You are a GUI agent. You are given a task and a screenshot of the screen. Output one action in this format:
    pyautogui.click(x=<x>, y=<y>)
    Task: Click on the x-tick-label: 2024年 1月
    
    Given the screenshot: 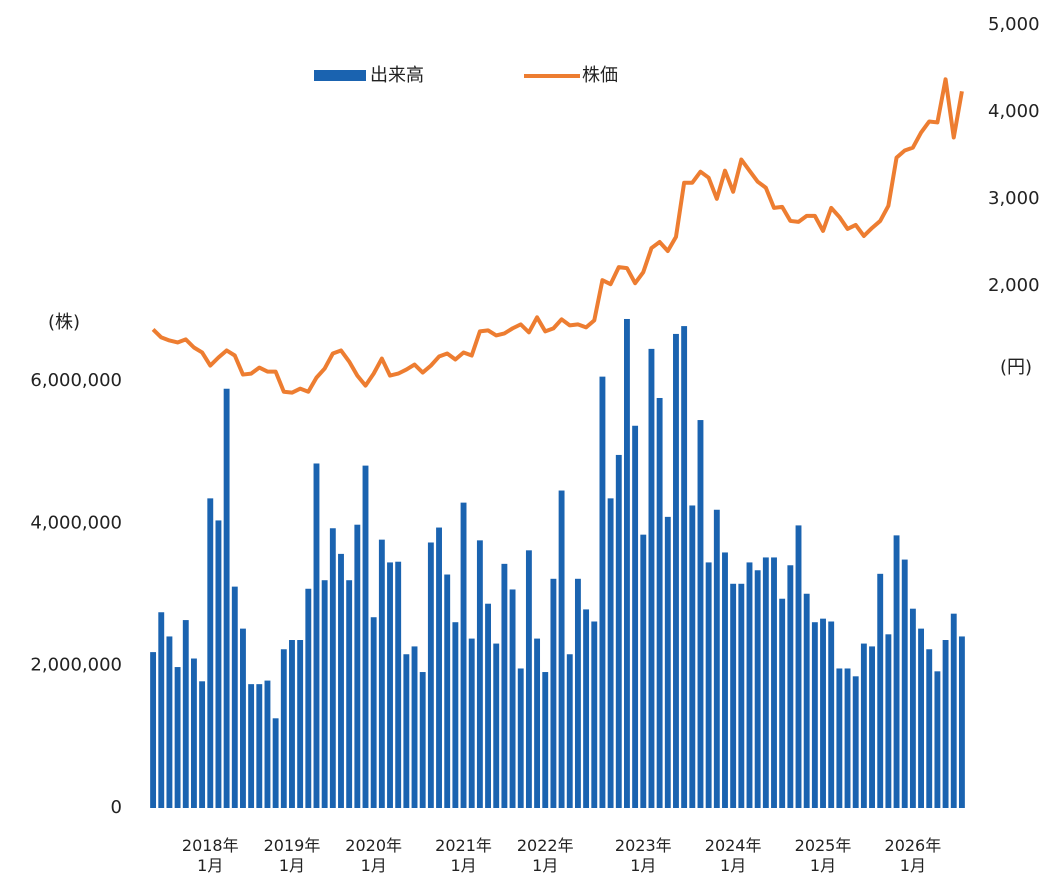 What is the action you would take?
    pyautogui.click(x=733, y=855)
    